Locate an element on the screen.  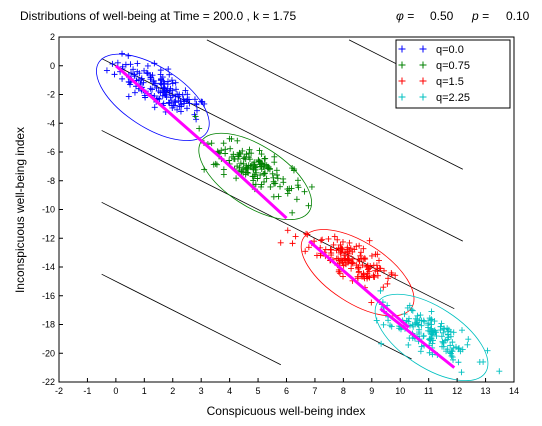
x-tick-label: 4 is located at coordinates (229, 391).